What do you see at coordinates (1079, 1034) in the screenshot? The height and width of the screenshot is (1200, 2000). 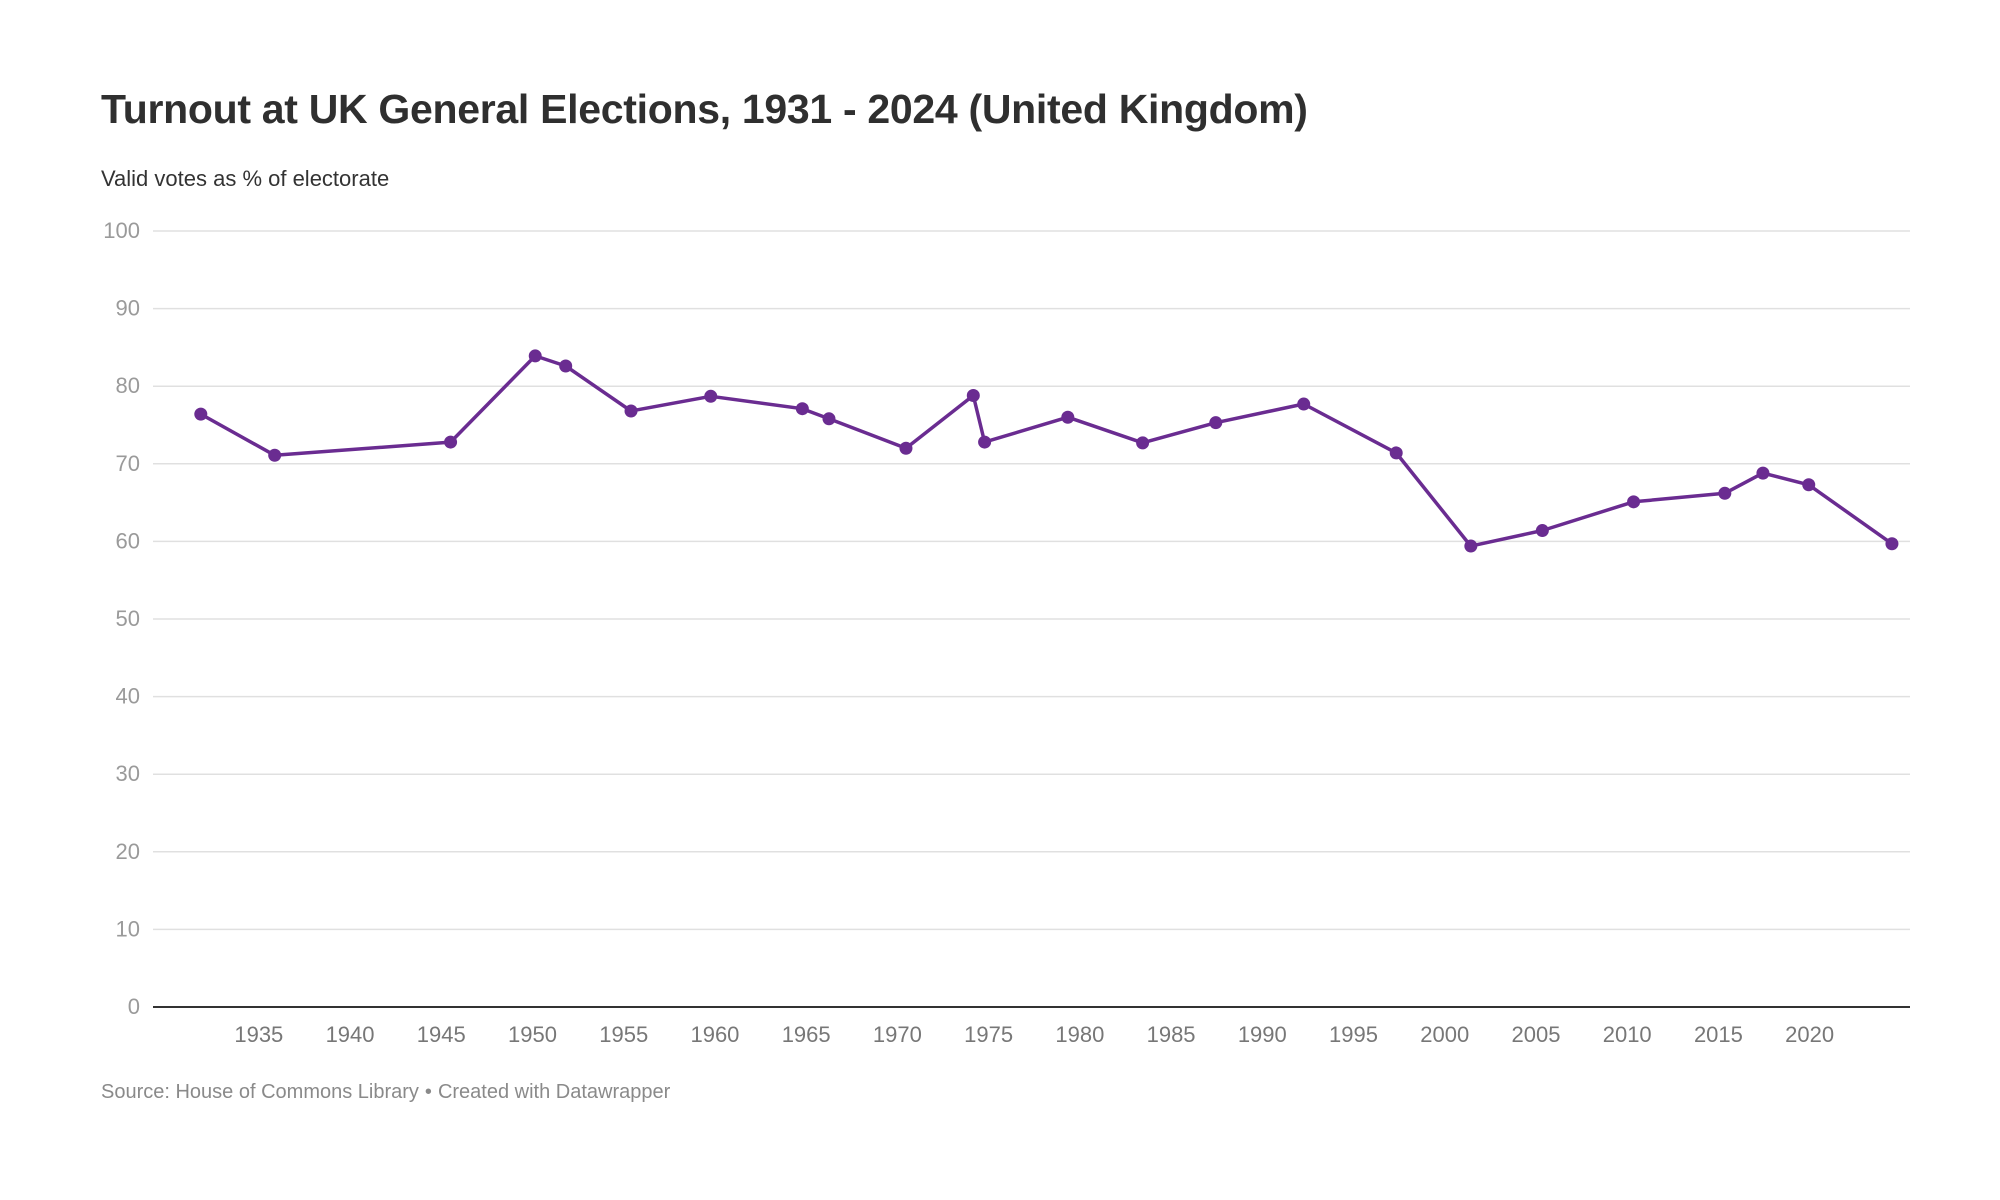 I see `x-tick-label: 1980` at bounding box center [1079, 1034].